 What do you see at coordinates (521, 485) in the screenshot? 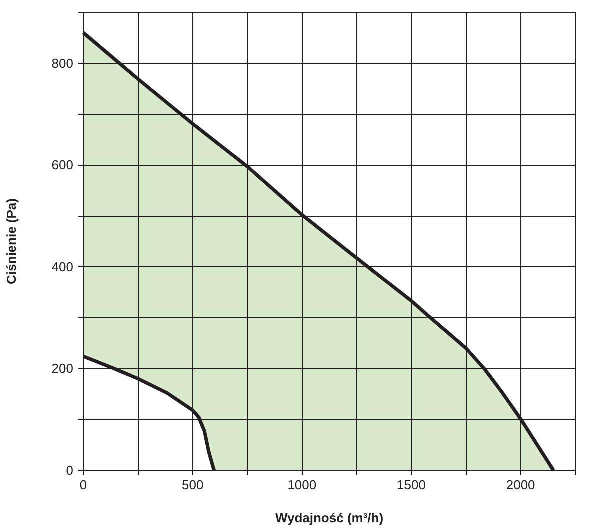
I see `x-tick-label: 2000` at bounding box center [521, 485].